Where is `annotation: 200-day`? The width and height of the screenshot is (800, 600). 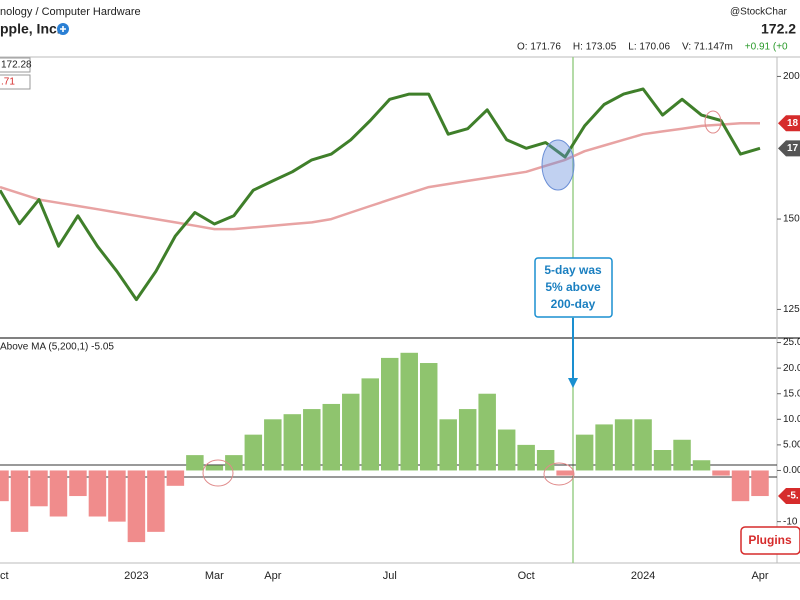 annotation: 200-day is located at coordinates (573, 304).